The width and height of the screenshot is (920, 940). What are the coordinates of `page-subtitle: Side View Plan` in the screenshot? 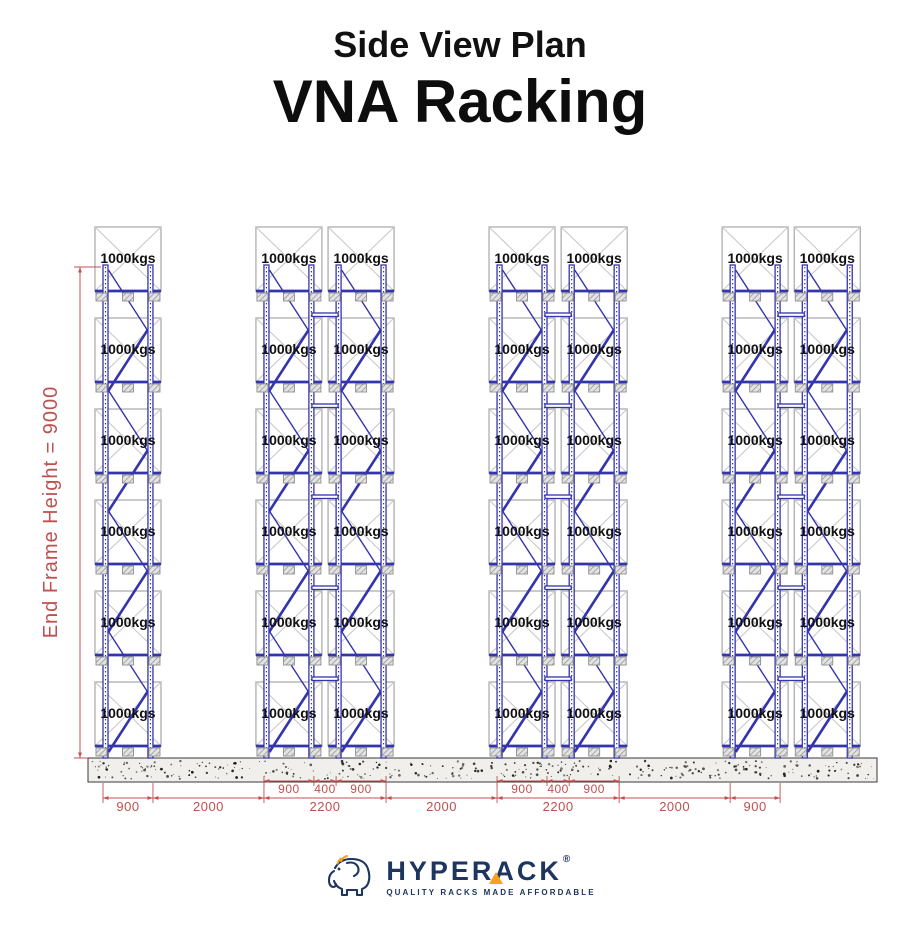 It's located at (460, 44).